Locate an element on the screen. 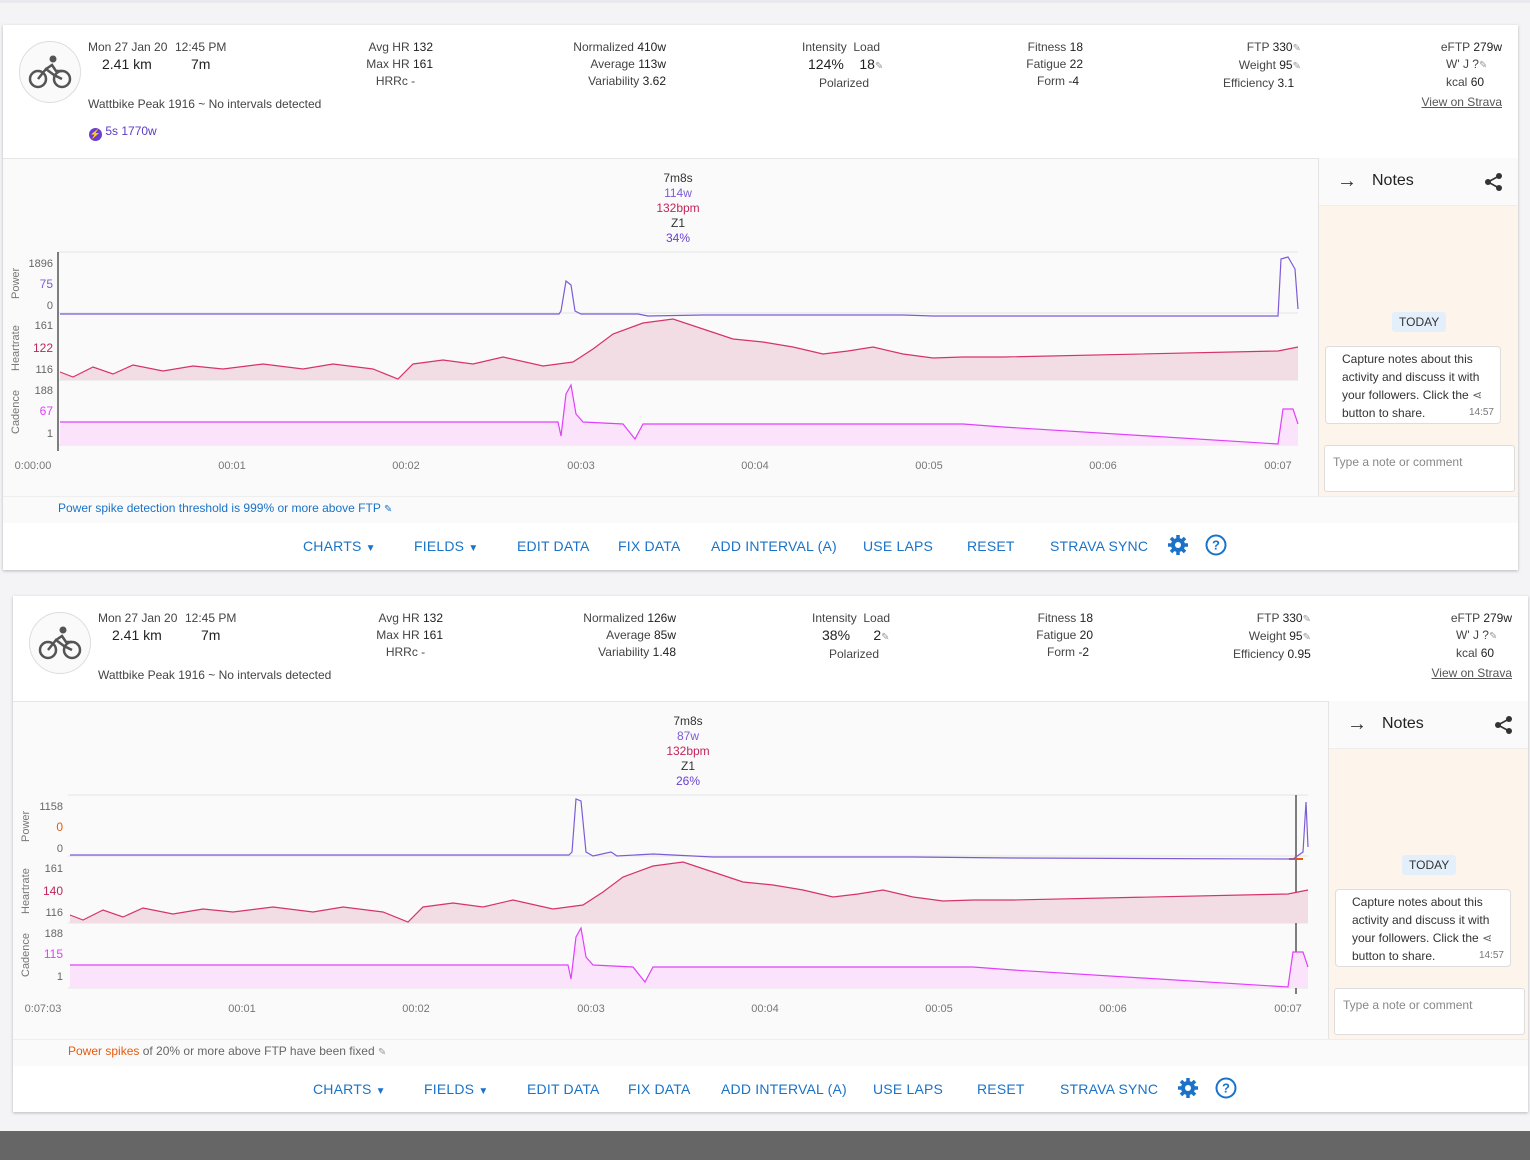  fatigue-label: Fatigue is located at coordinates (1056, 635).